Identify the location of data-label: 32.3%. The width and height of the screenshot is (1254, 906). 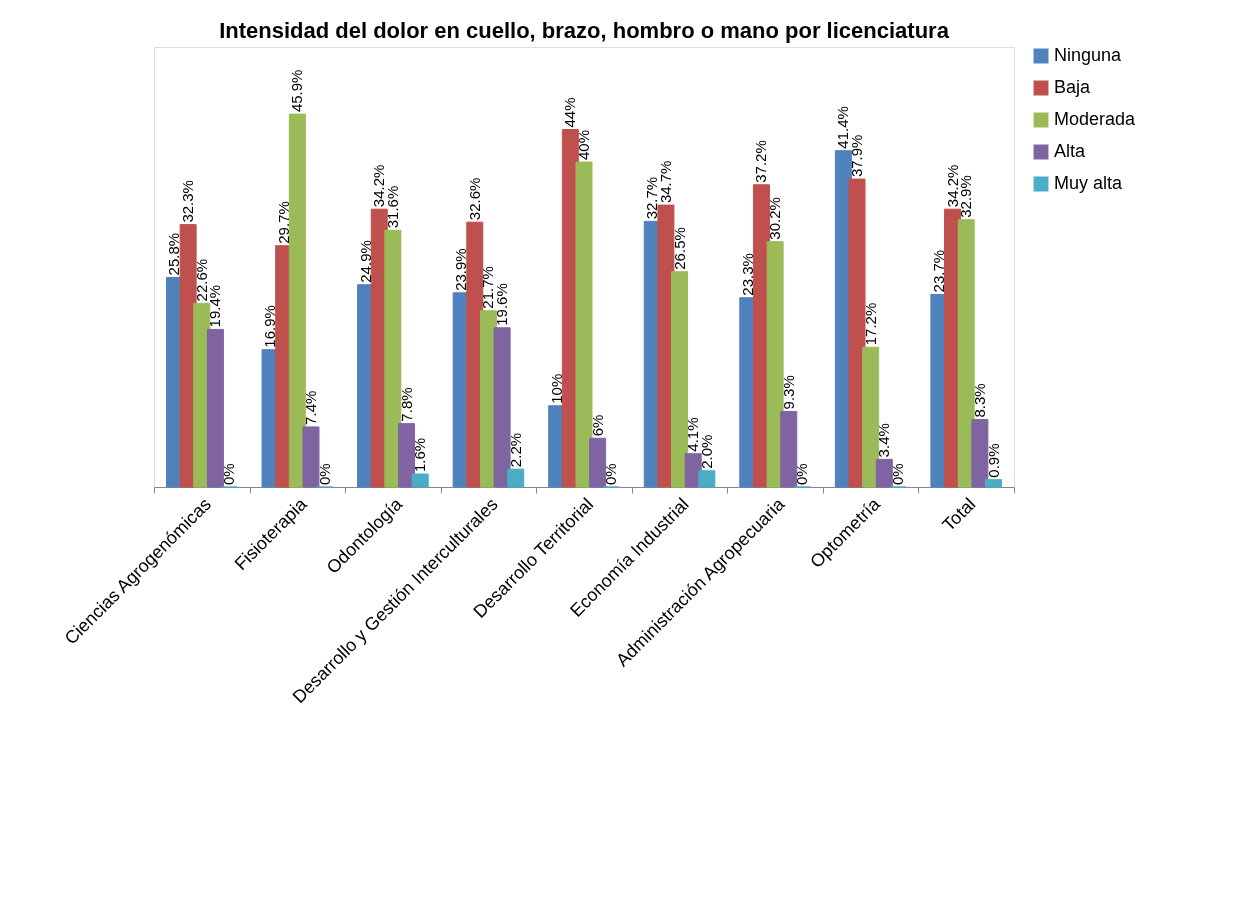
(188, 201).